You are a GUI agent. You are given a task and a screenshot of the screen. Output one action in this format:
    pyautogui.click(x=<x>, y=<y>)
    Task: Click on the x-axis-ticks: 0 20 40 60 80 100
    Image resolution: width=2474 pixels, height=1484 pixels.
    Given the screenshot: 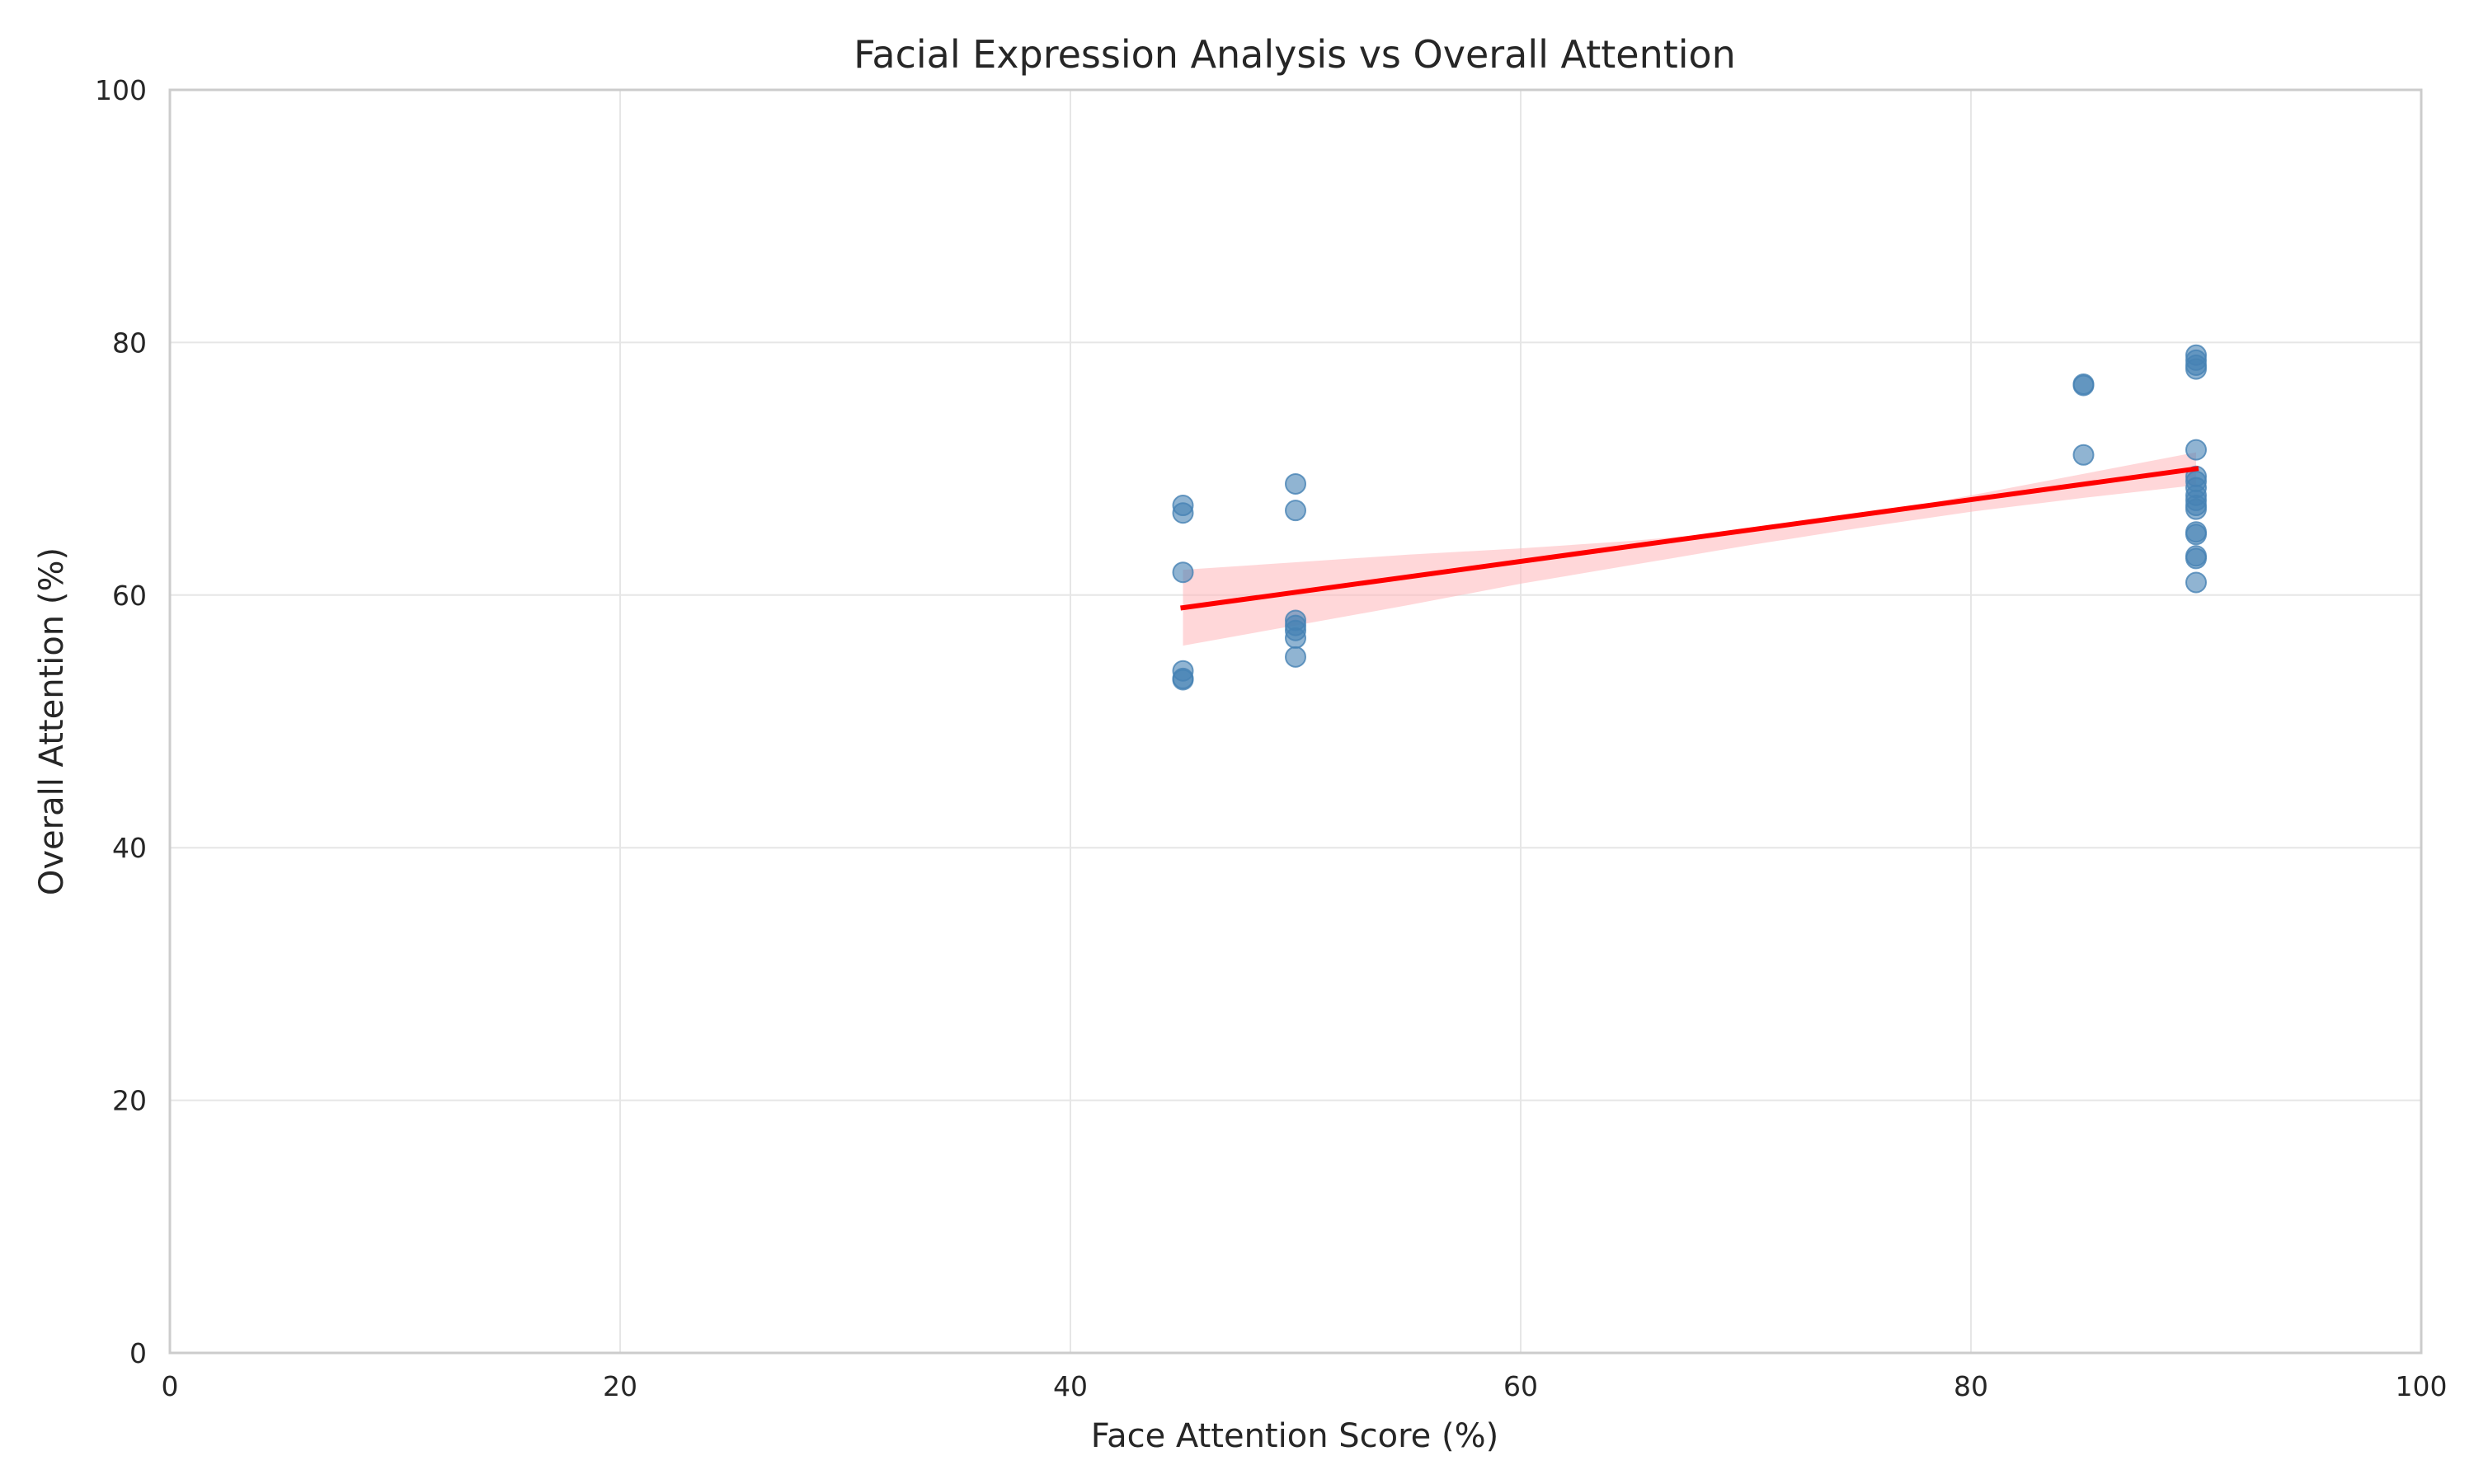 What is the action you would take?
    pyautogui.click(x=1305, y=1386)
    